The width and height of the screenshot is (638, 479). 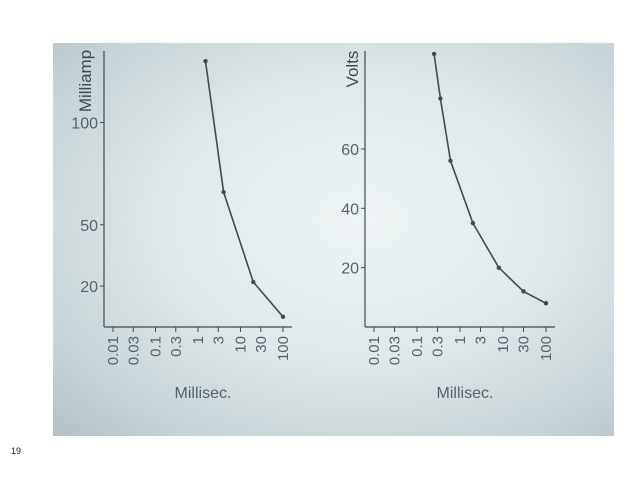 I want to click on y-tick-label: 60, so click(x=350, y=150).